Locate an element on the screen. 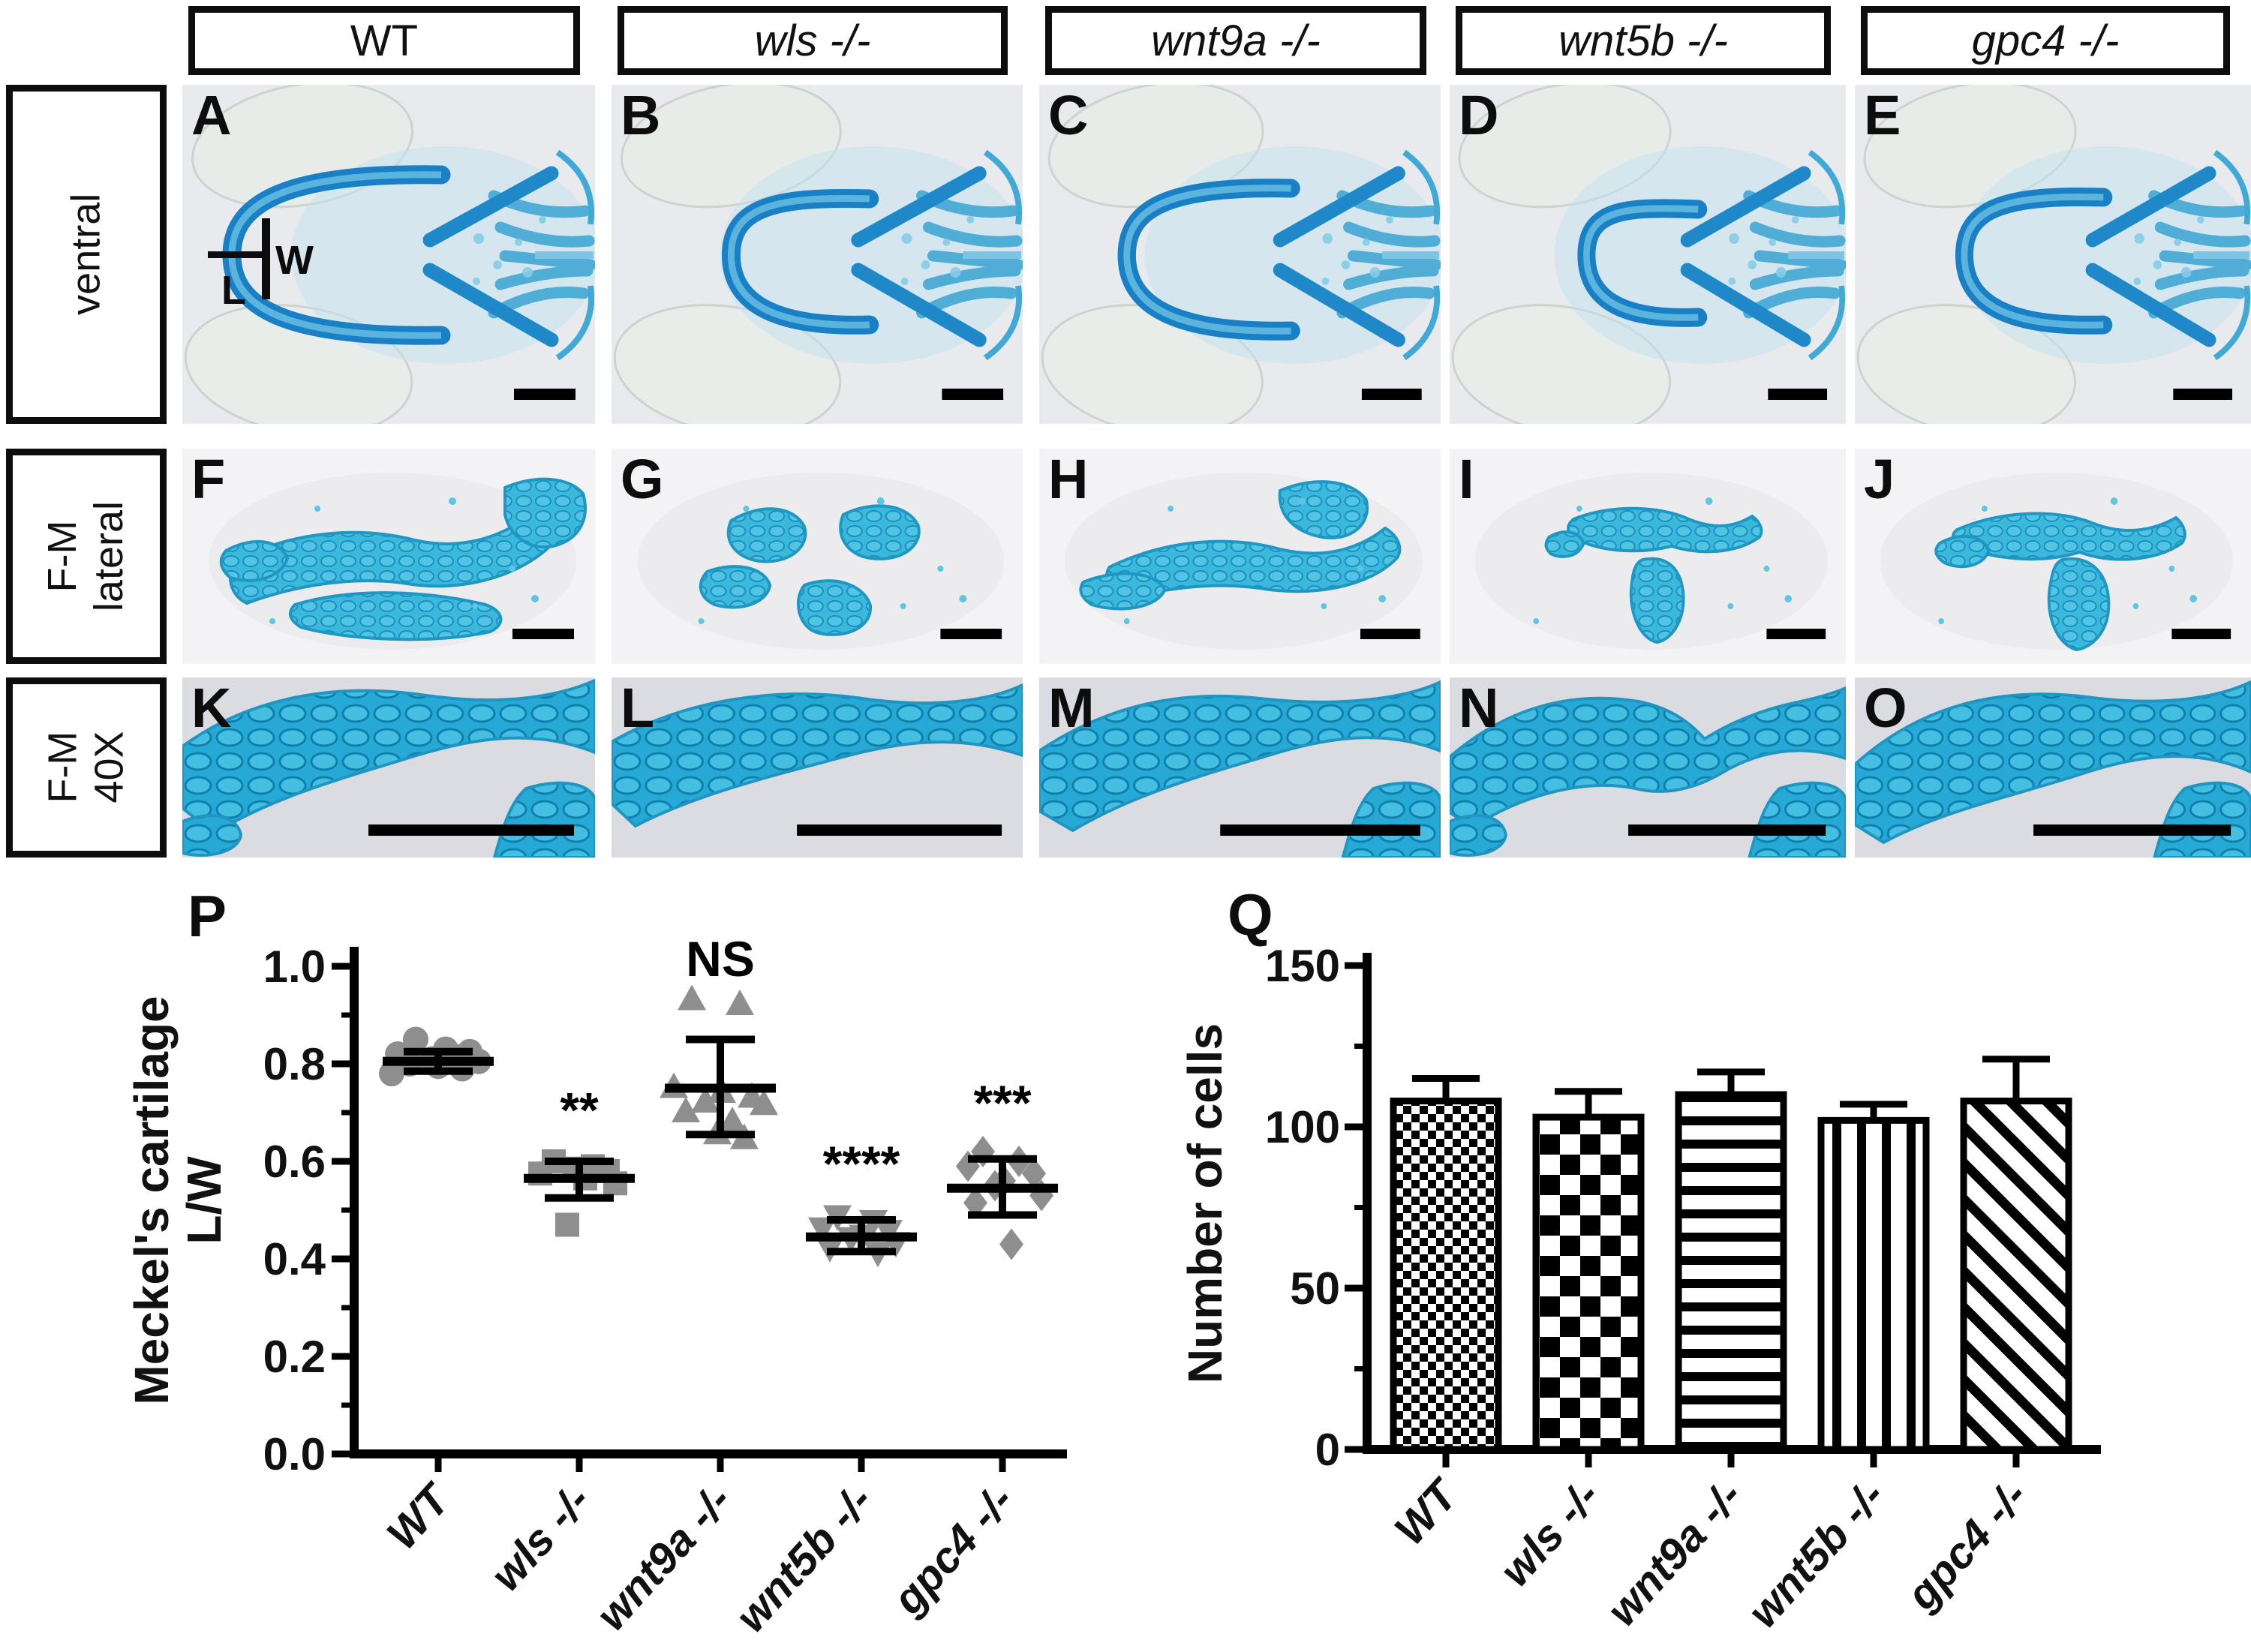 The width and height of the screenshot is (2251, 1652). chart-p-category-label: WT is located at coordinates (419, 1516).